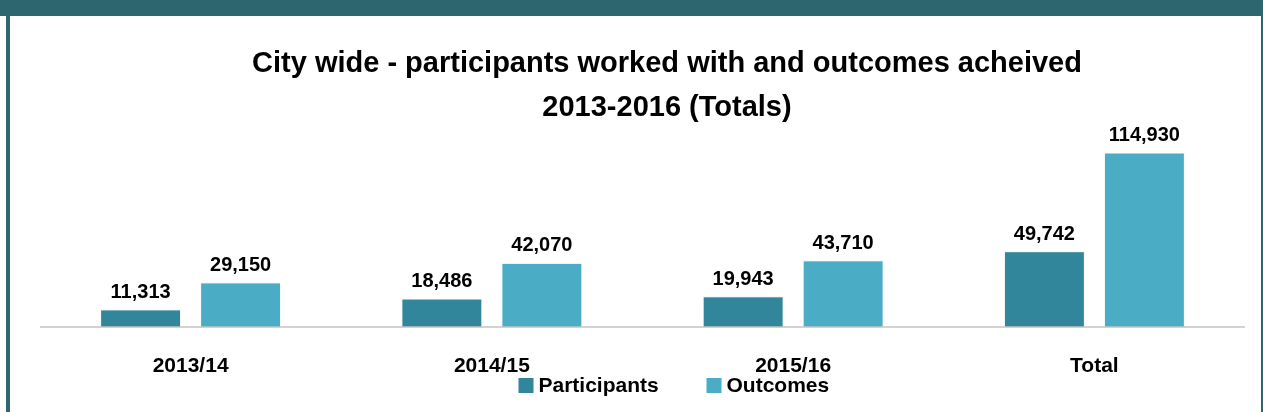 The height and width of the screenshot is (412, 1263). I want to click on legend-label: Participants, so click(598, 384).